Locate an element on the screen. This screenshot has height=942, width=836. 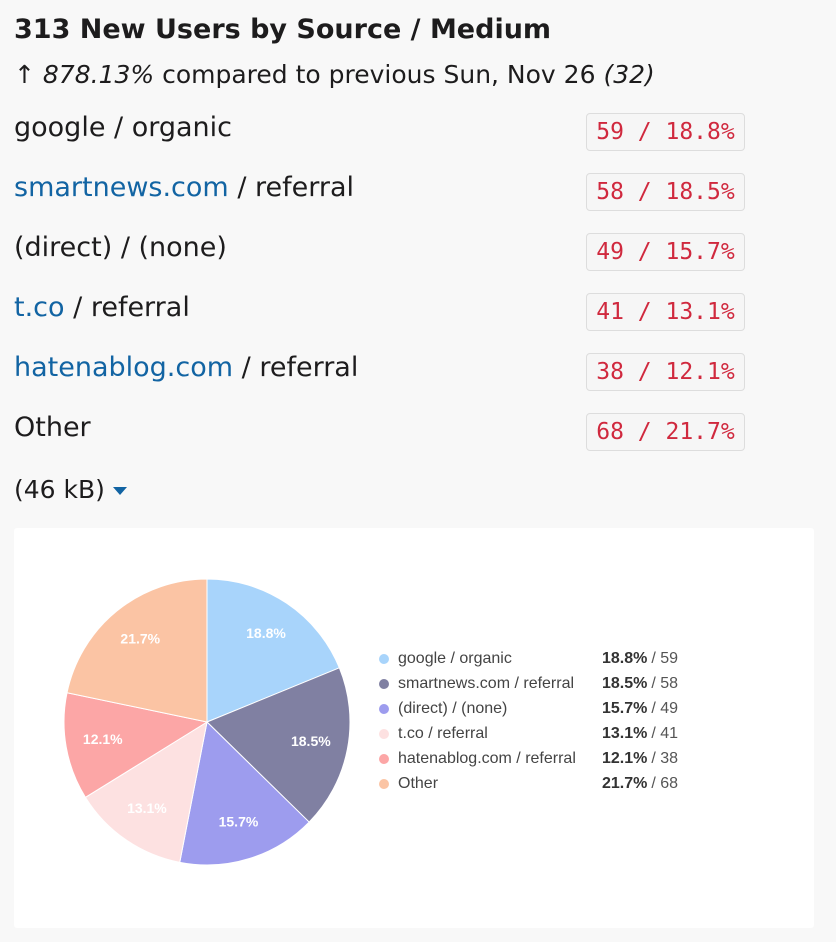
legend-count: / 68 is located at coordinates (664, 783).